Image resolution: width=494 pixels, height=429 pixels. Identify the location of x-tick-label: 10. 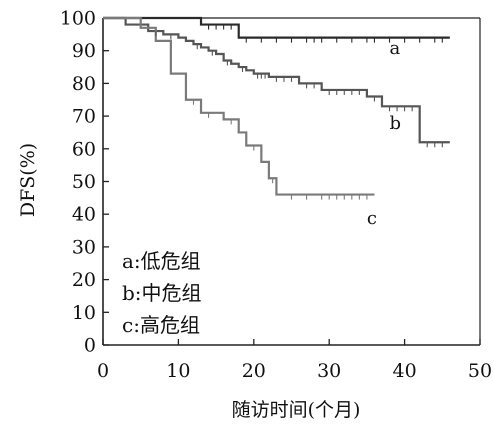
(178, 371).